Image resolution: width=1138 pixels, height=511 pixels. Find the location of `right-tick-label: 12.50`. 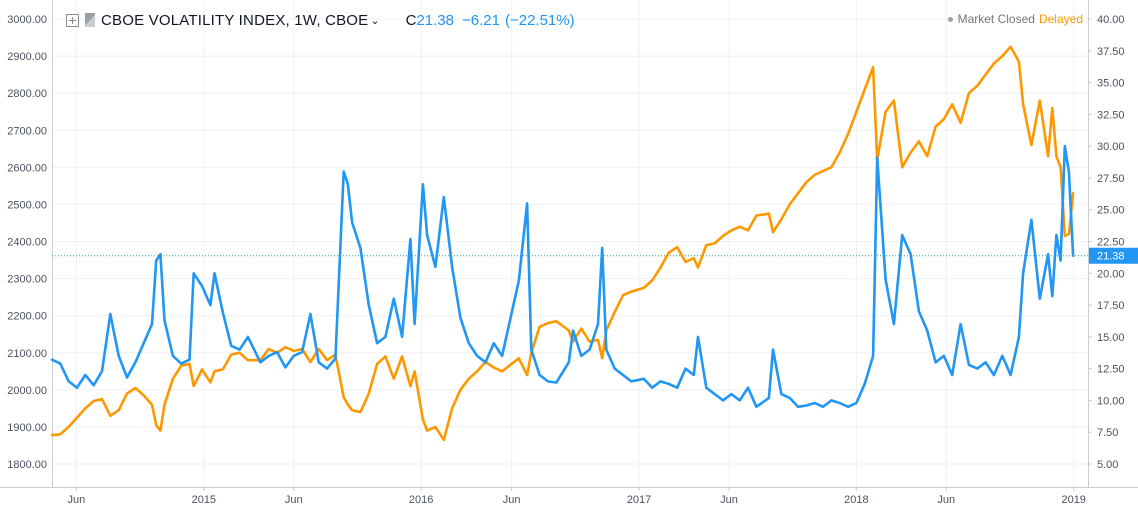

right-tick-label: 12.50 is located at coordinates (1111, 370).